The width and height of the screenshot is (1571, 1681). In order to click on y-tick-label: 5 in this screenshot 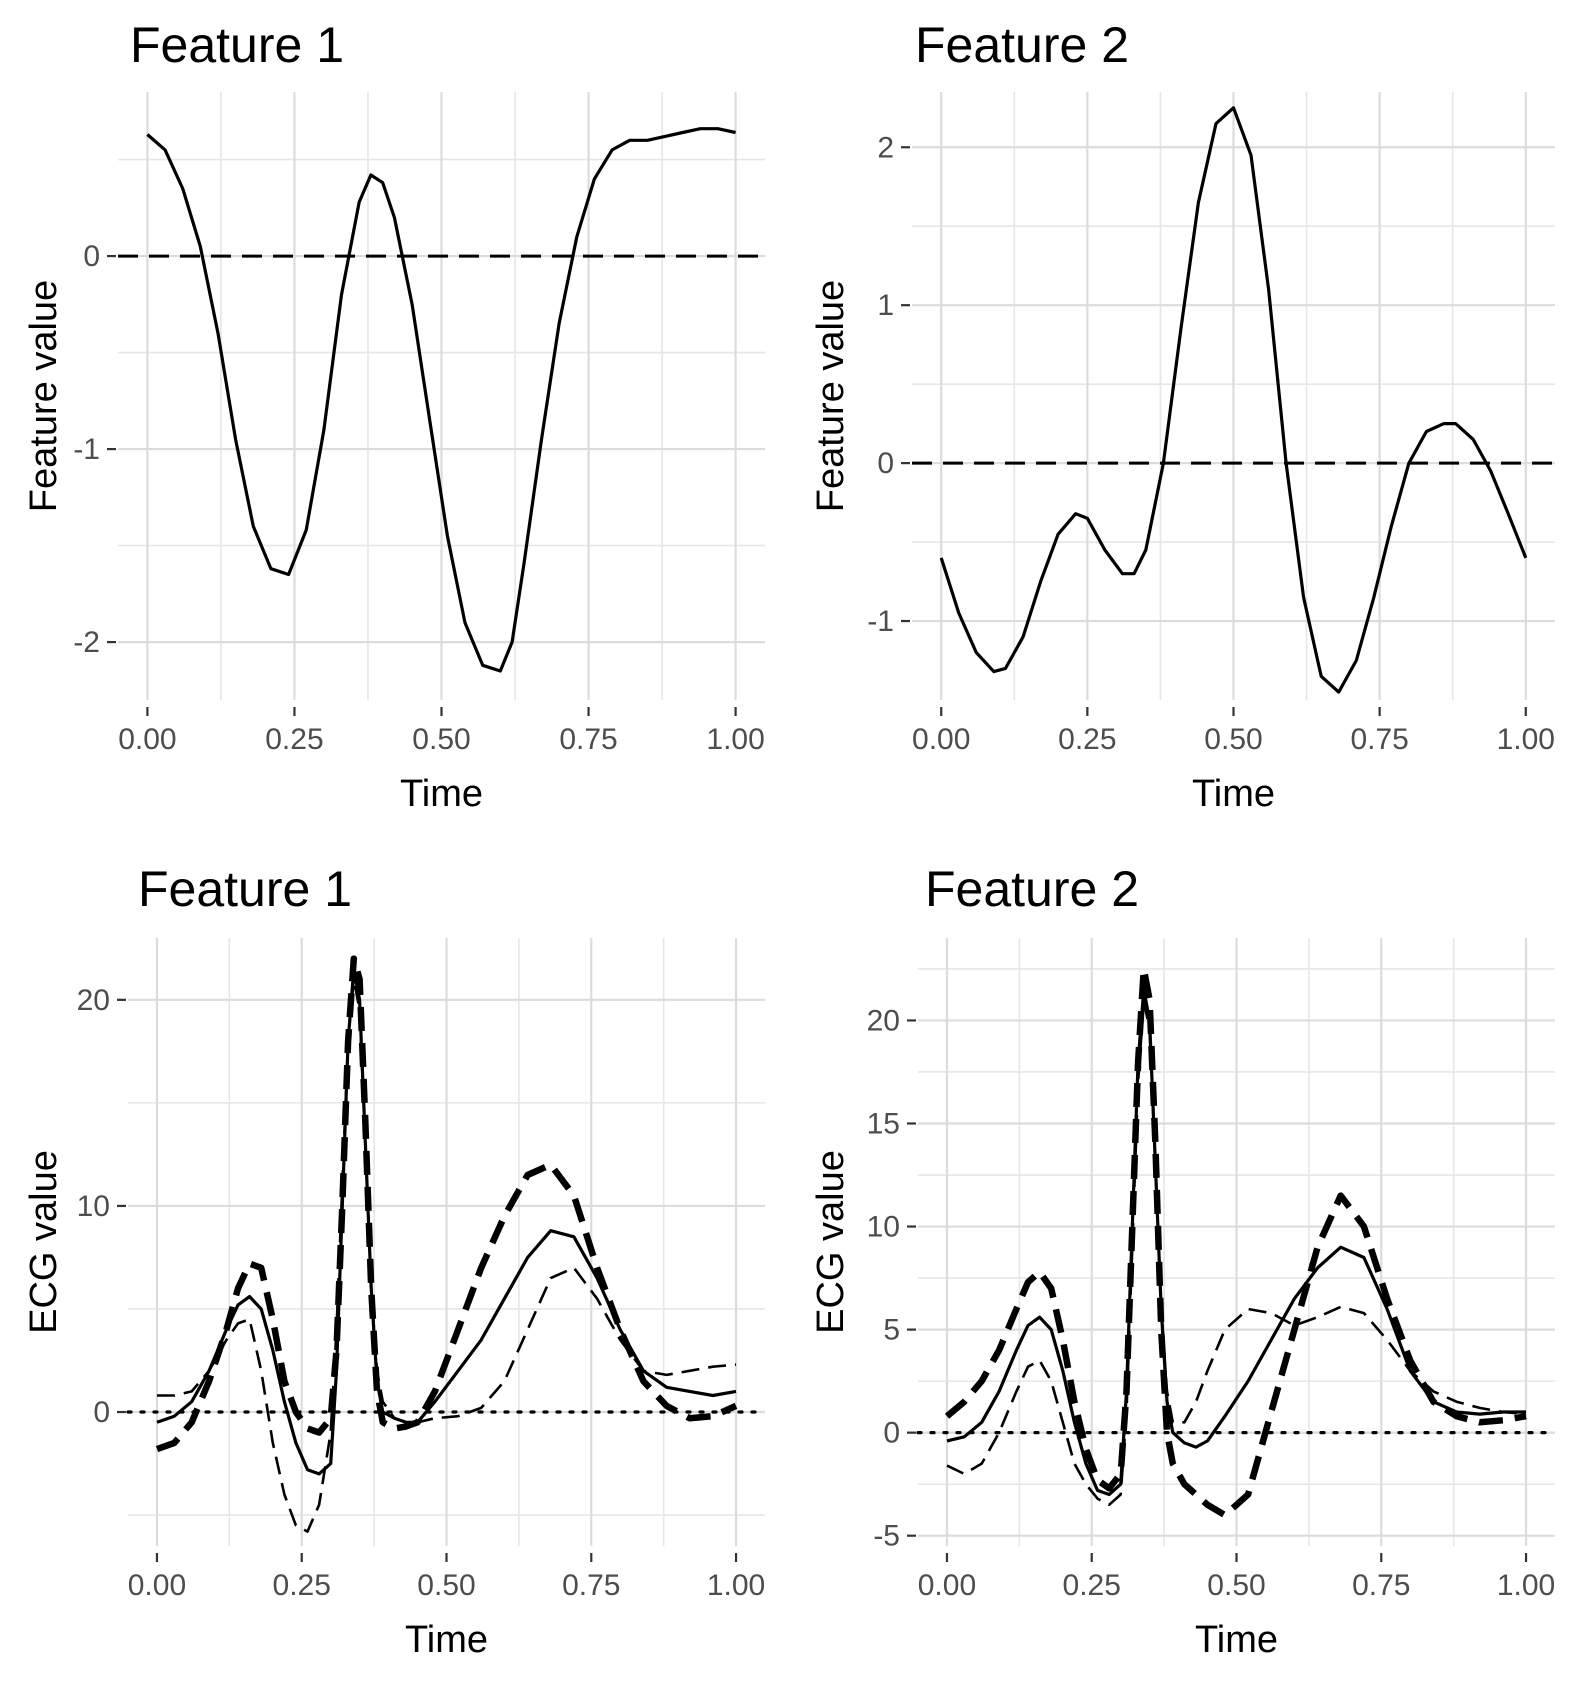, I will do `click(891, 1330)`.